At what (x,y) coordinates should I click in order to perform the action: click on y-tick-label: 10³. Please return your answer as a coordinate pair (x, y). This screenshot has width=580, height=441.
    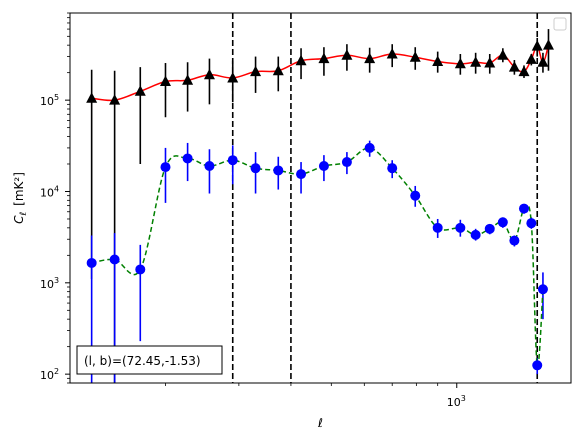
    Looking at the image, I should click on (49, 283).